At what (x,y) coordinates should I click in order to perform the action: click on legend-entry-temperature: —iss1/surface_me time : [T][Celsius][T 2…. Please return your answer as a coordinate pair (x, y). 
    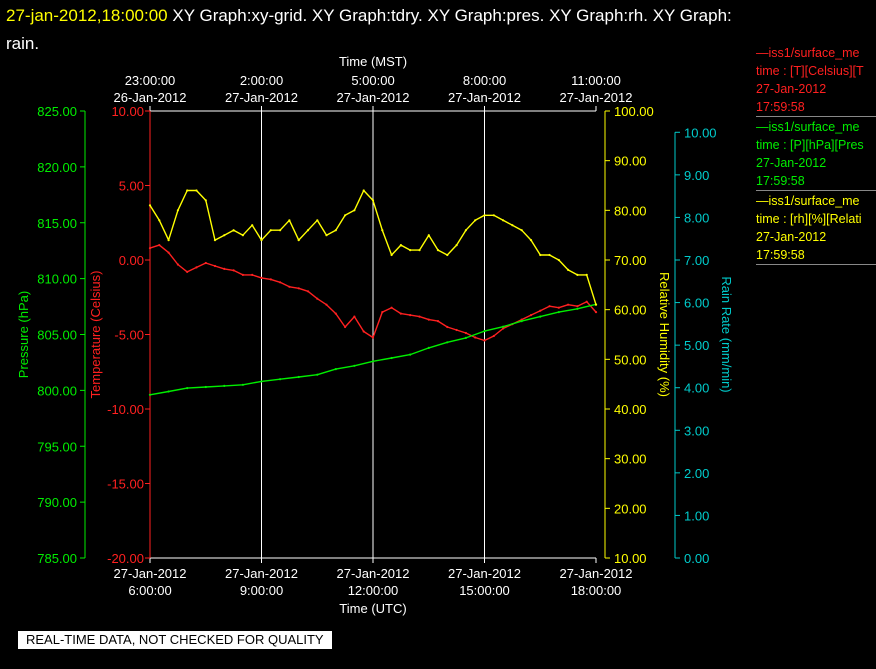
    Looking at the image, I should click on (816, 80).